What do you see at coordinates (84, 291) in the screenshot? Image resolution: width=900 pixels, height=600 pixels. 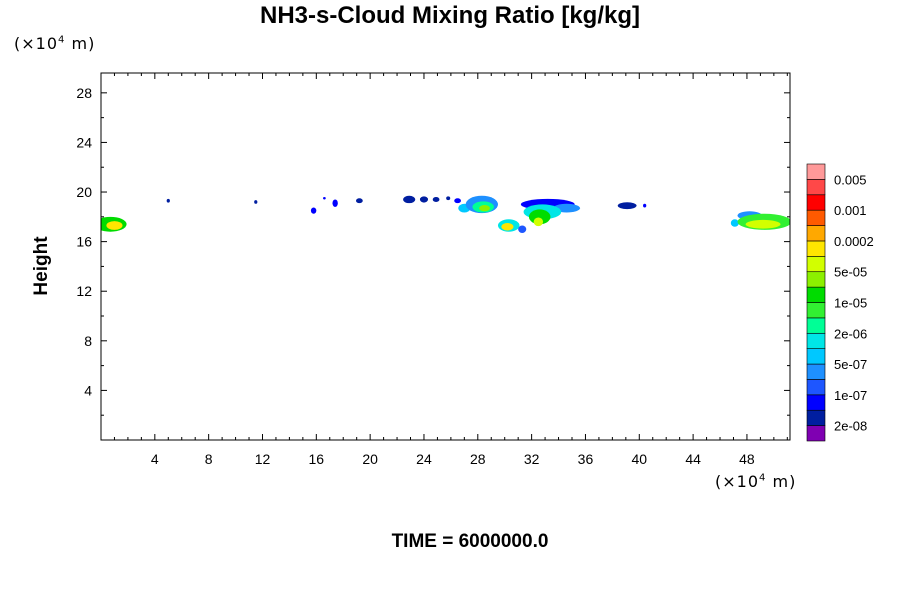 I see `y-tick-label: 12` at bounding box center [84, 291].